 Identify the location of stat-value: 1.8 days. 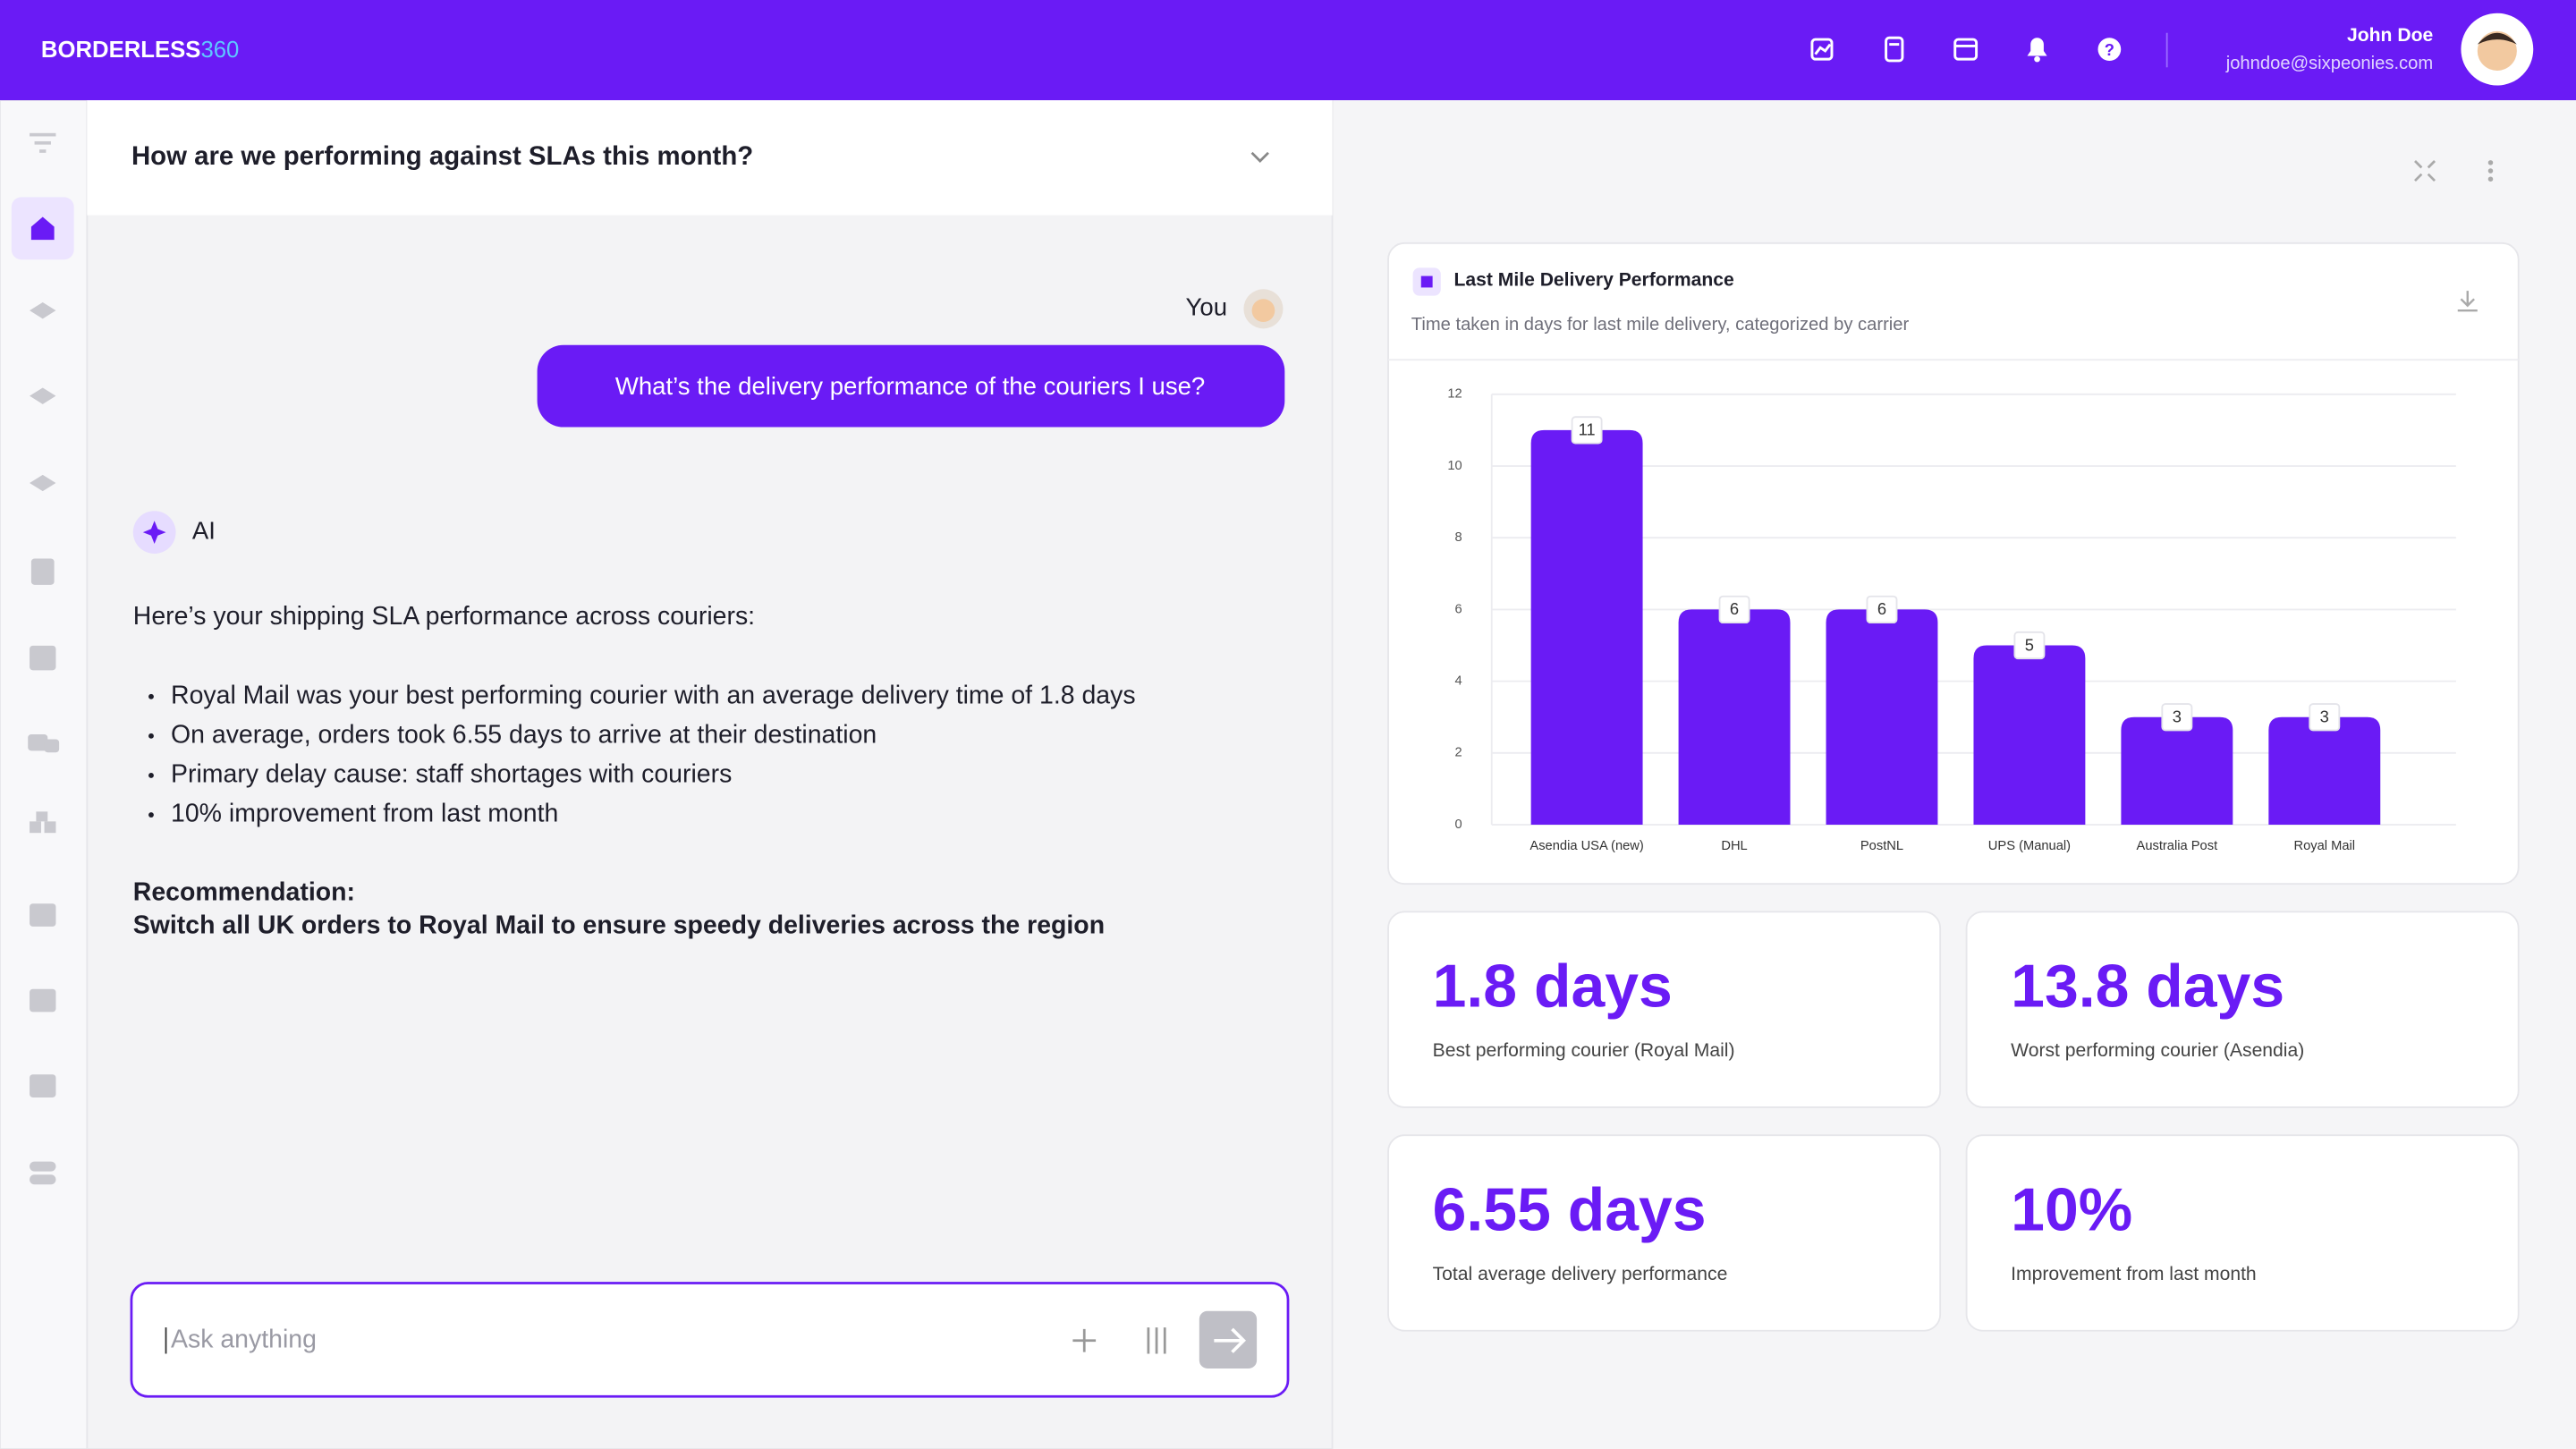
(1553, 987).